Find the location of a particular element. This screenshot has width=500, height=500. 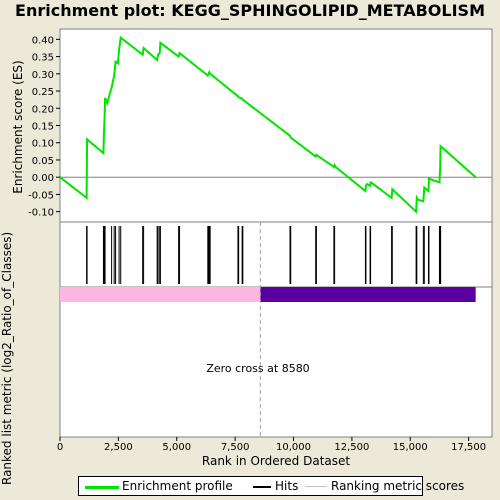

hit-markers is located at coordinates (264, 255).